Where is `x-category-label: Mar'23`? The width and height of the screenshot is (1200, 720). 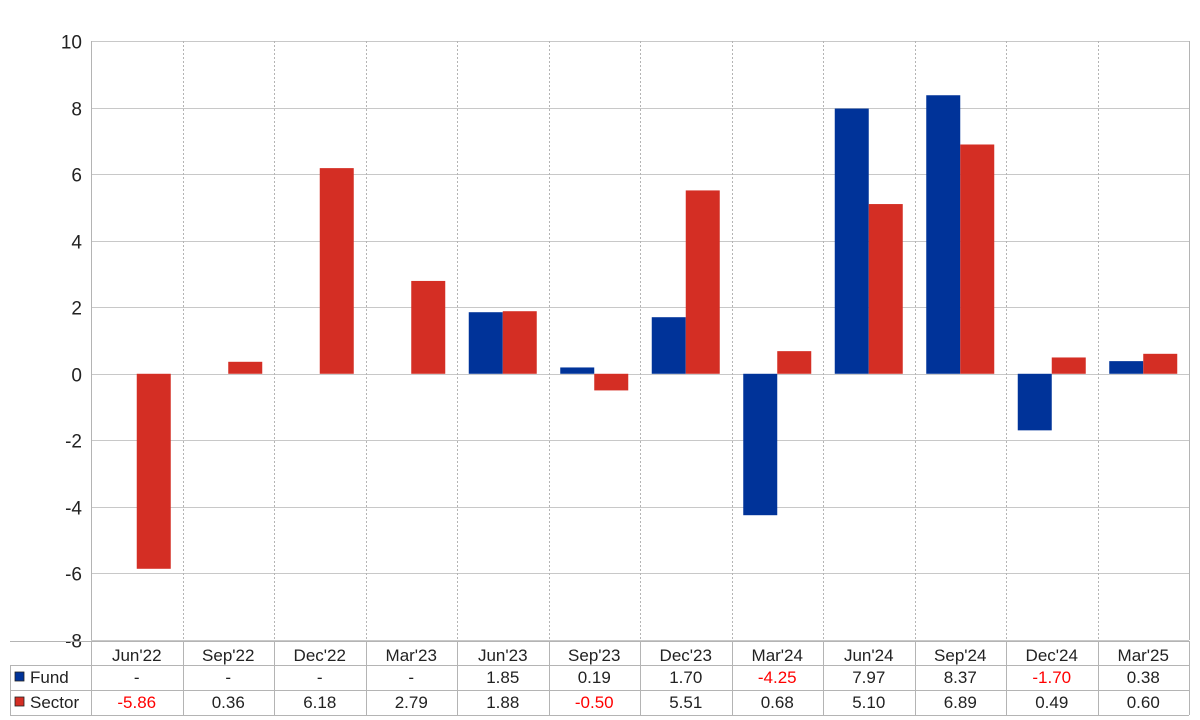 x-category-label: Mar'23 is located at coordinates (411, 655).